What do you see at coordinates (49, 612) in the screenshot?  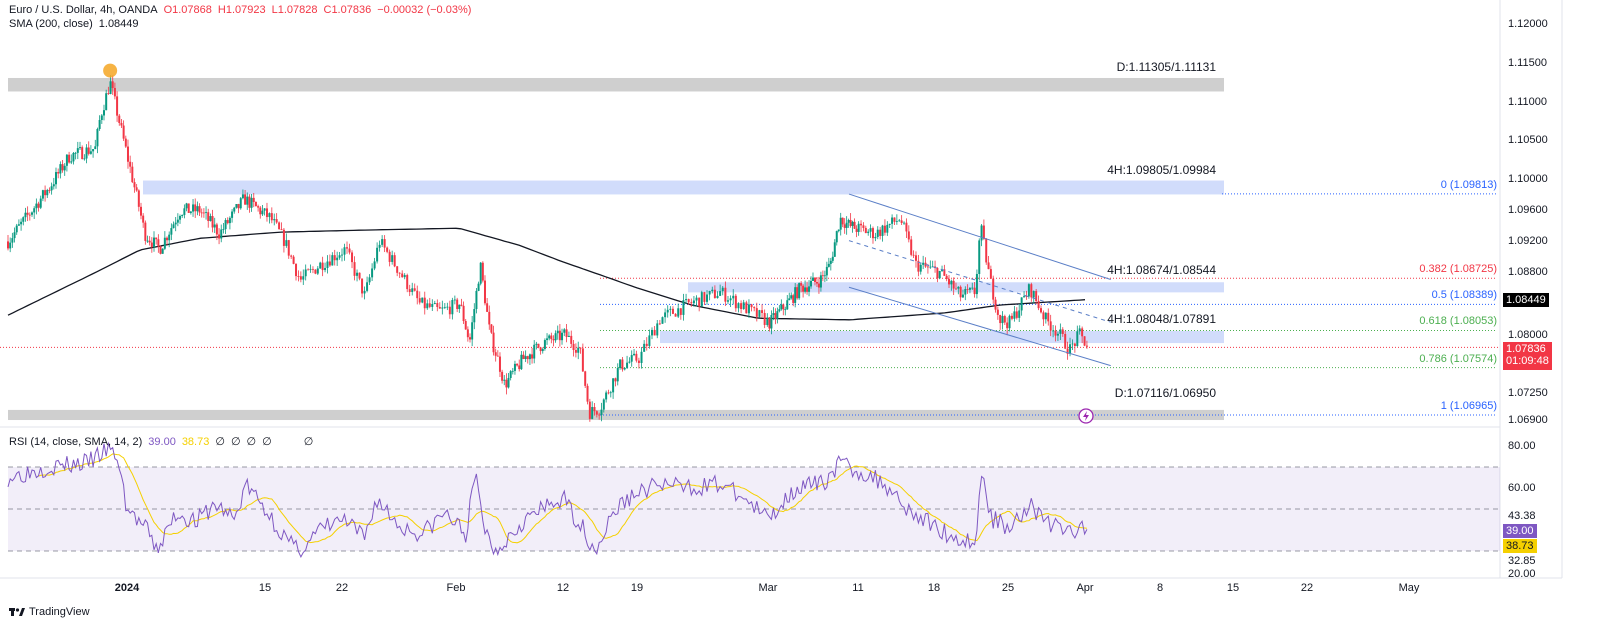 I see `tradingview-logo: TradingView` at bounding box center [49, 612].